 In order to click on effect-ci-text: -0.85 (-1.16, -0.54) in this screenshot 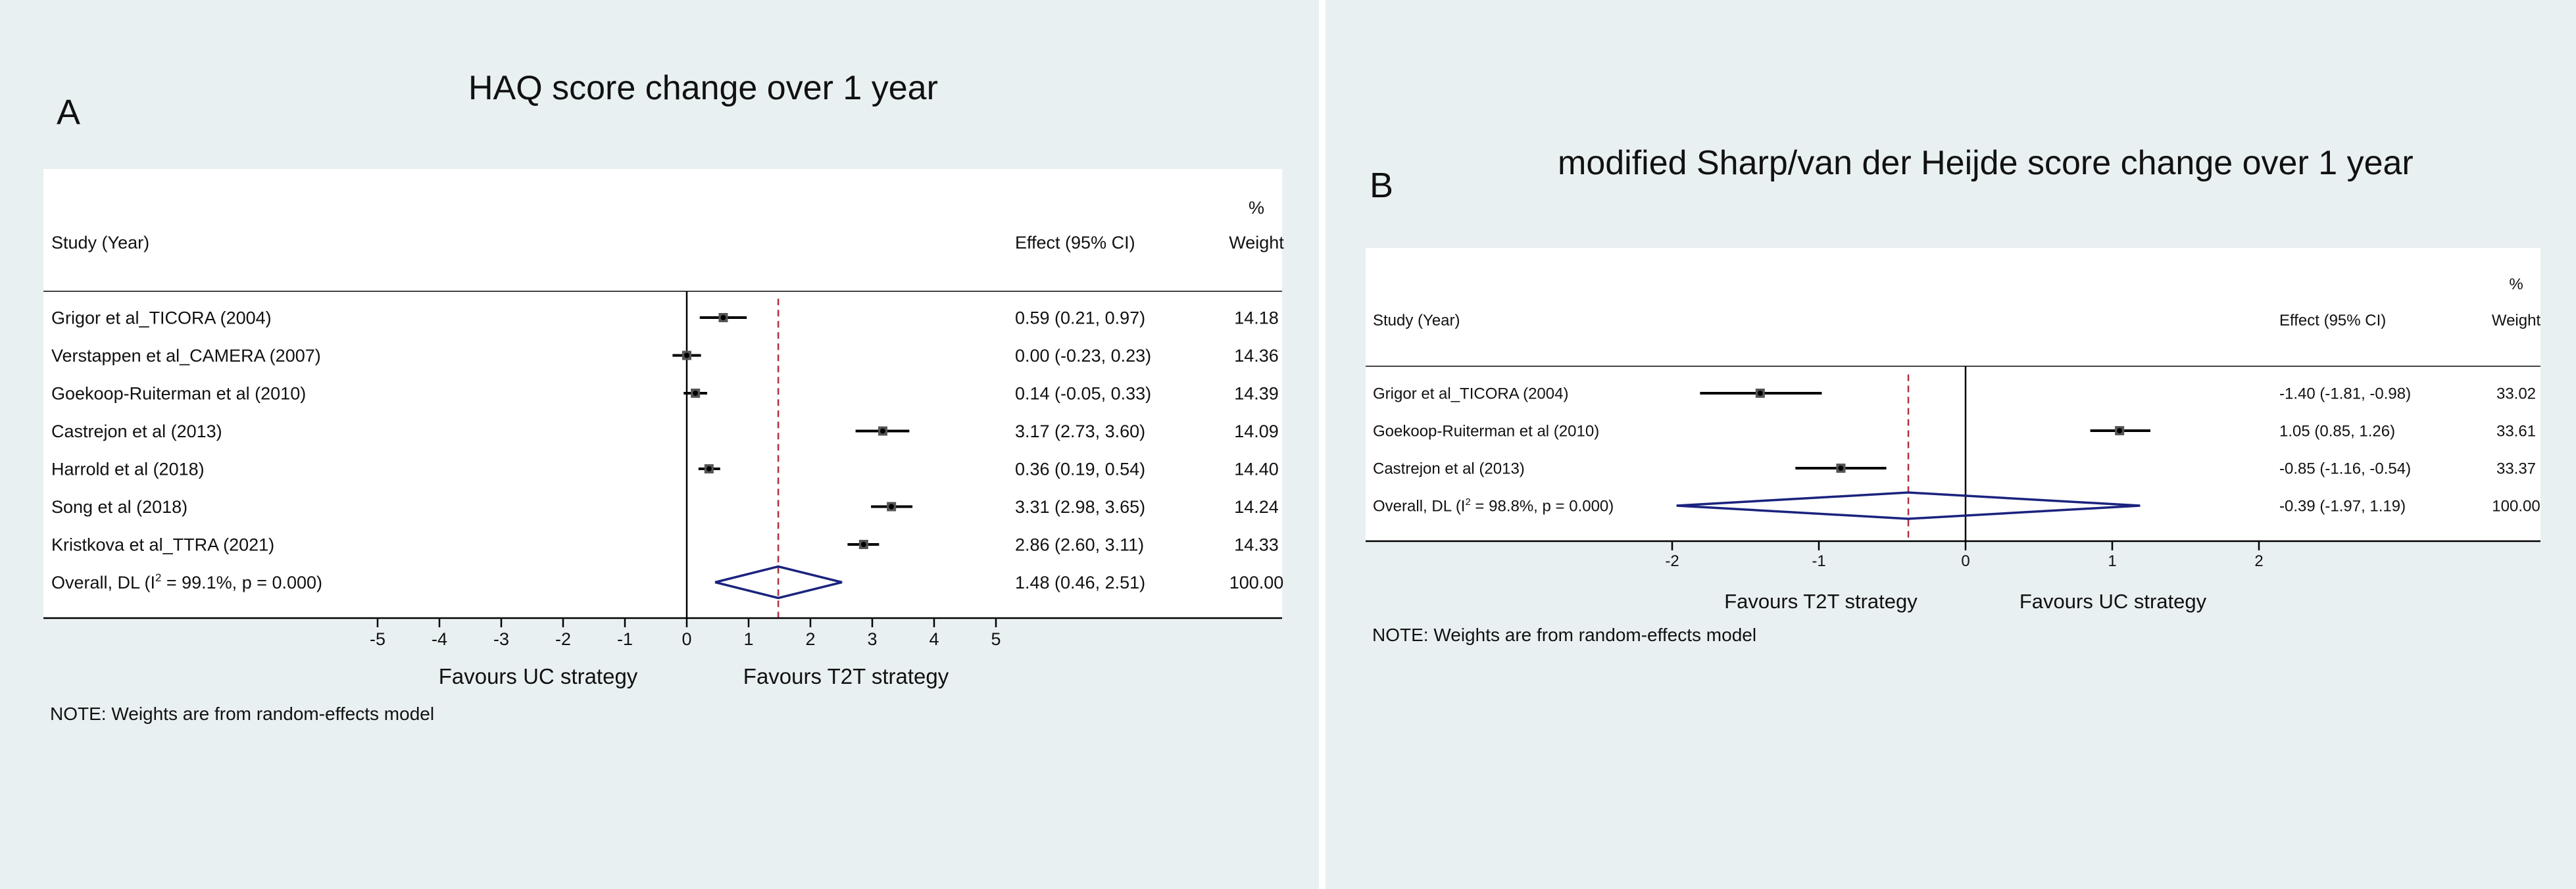, I will do `click(2345, 469)`.